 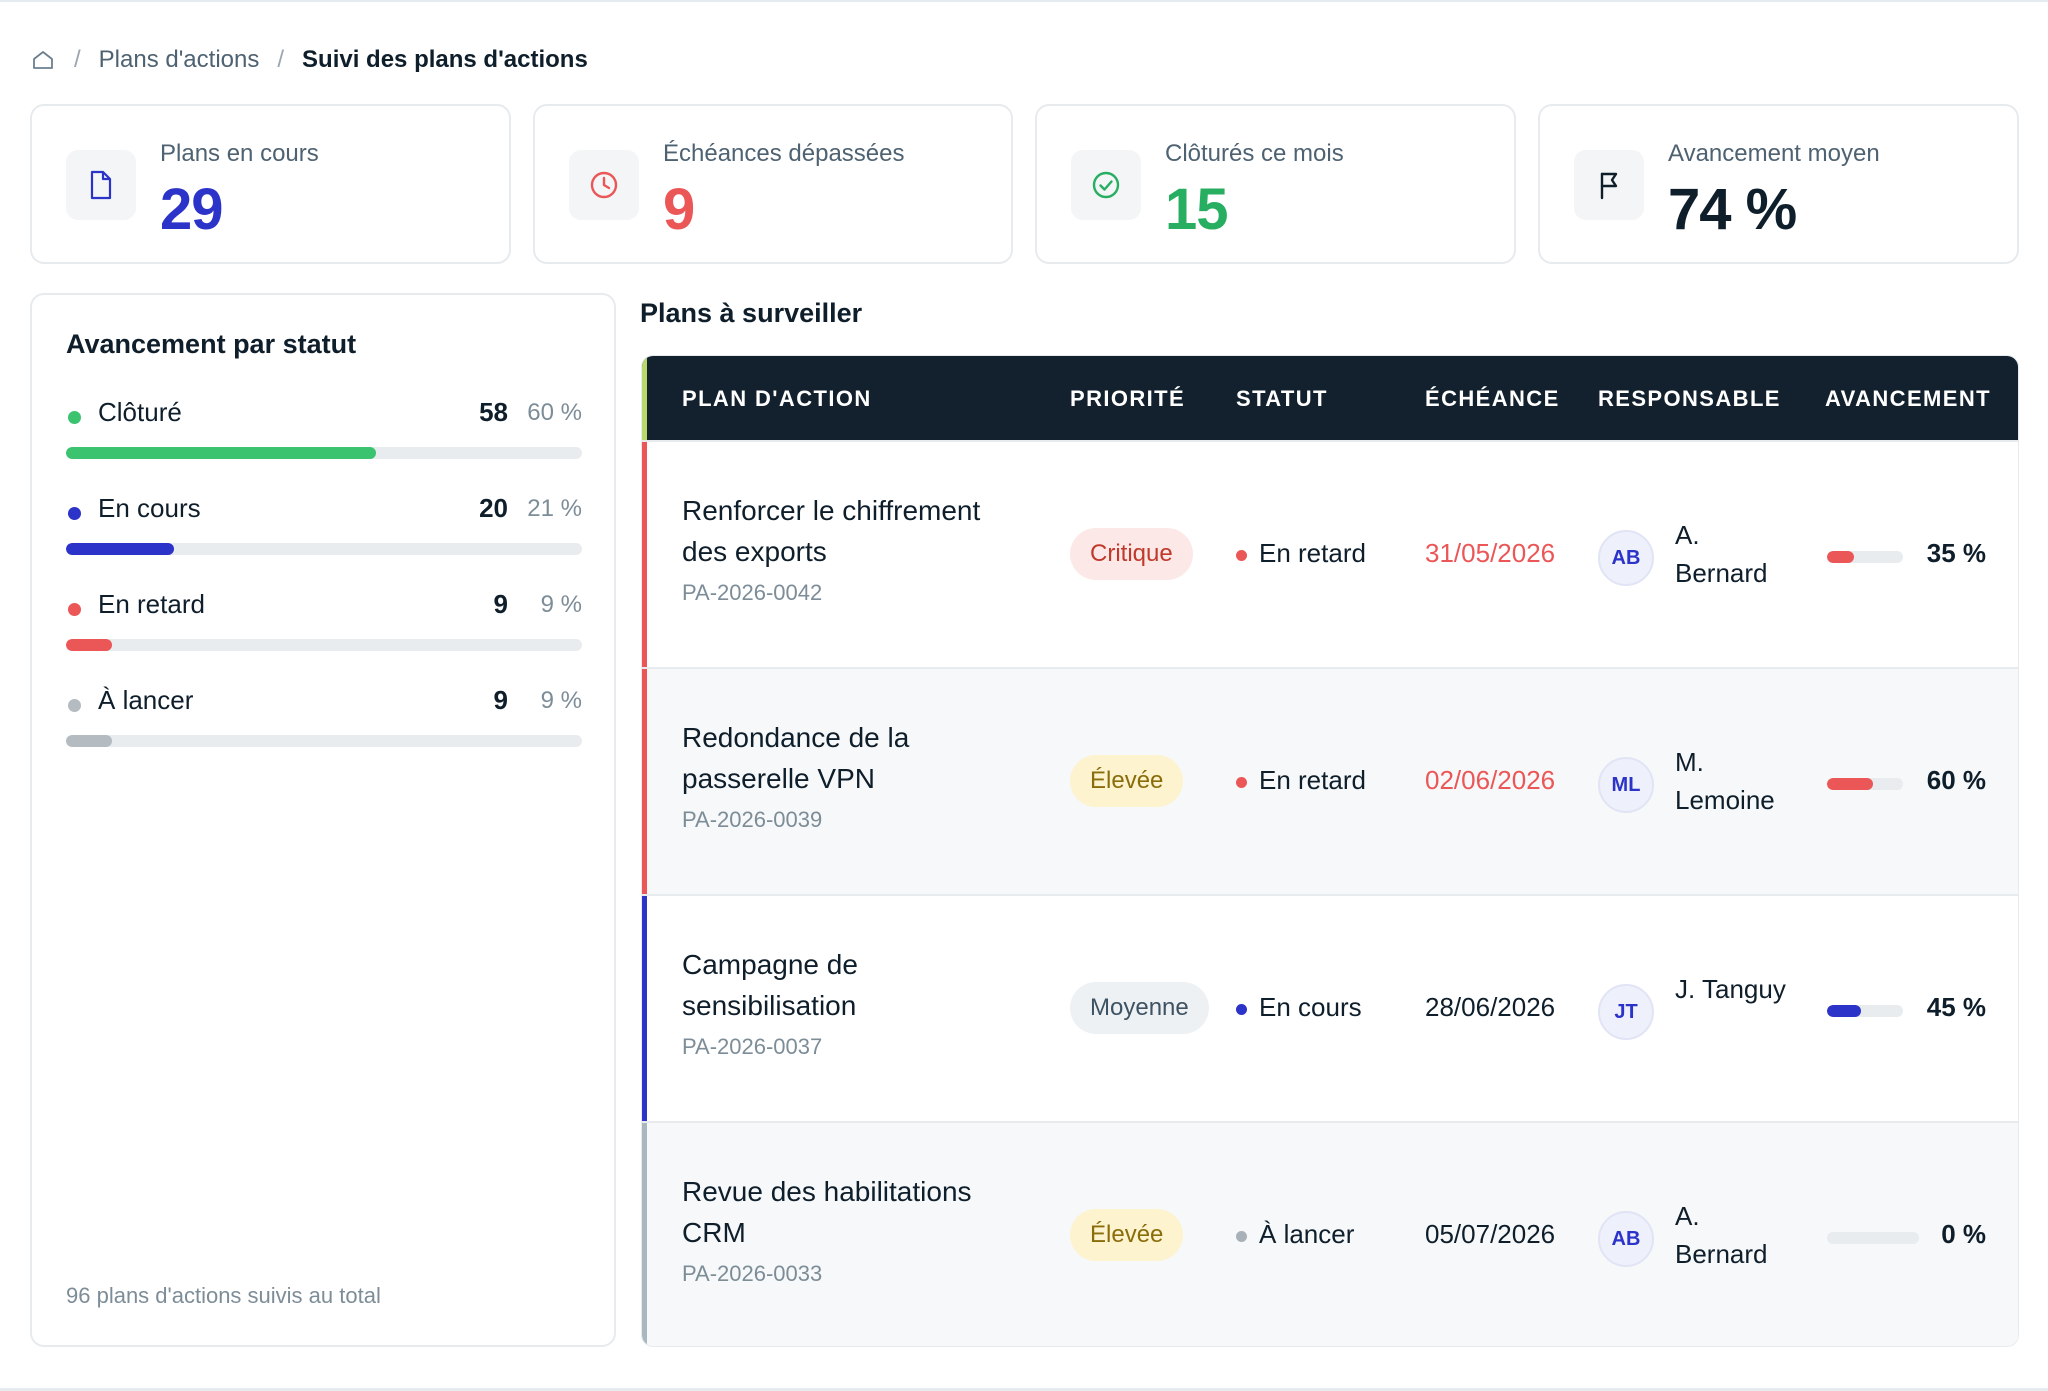 What do you see at coordinates (773, 184) in the screenshot?
I see `kpi-card-echeances-depassees: Échéances dépassées 9` at bounding box center [773, 184].